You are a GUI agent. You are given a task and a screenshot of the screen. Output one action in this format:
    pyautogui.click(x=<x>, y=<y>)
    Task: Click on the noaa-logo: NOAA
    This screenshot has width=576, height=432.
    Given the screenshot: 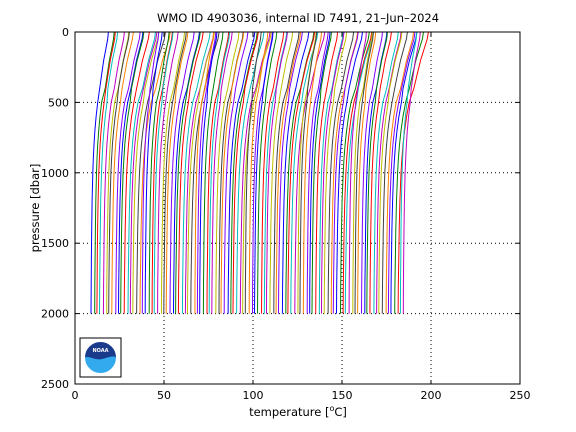 What is the action you would take?
    pyautogui.click(x=100, y=357)
    